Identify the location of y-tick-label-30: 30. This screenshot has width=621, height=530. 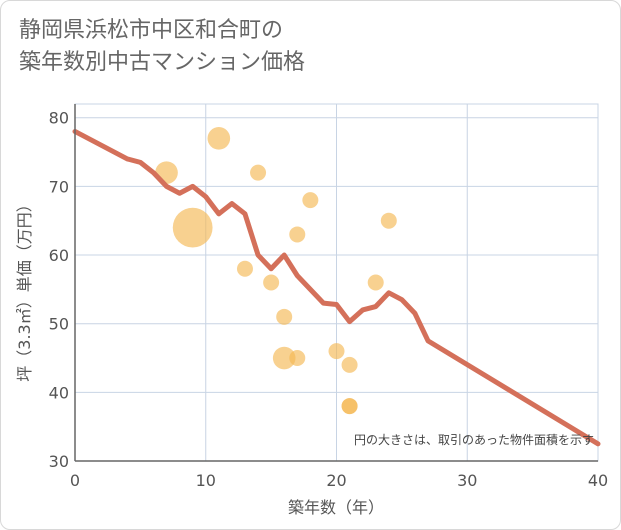
(59, 461).